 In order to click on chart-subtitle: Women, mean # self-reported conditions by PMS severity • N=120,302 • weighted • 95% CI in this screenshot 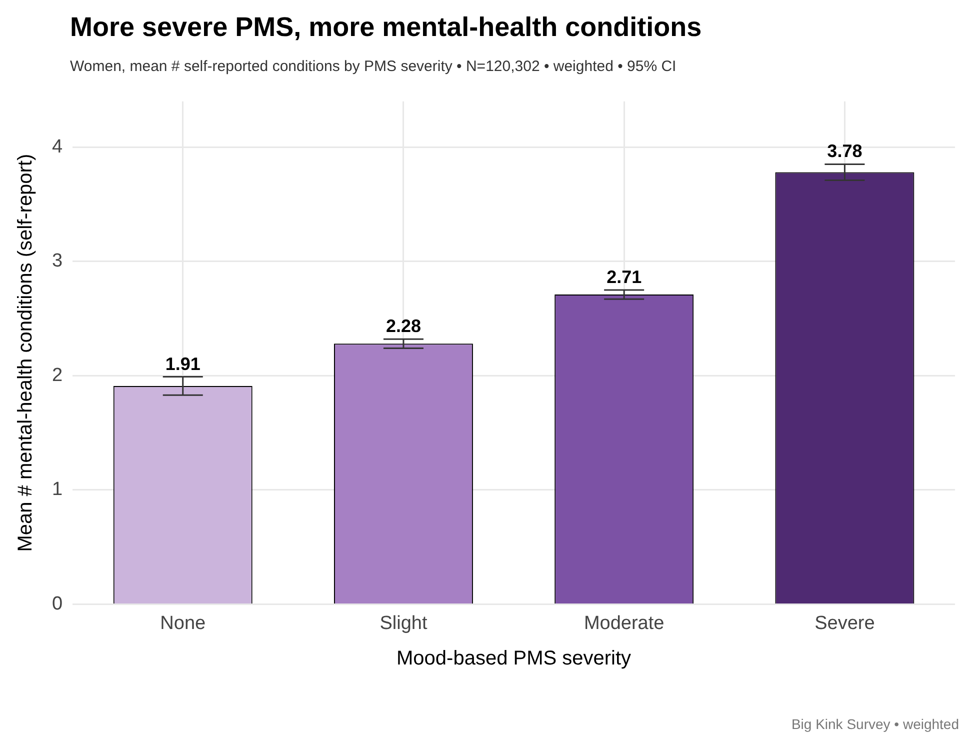, I will do `click(373, 66)`.